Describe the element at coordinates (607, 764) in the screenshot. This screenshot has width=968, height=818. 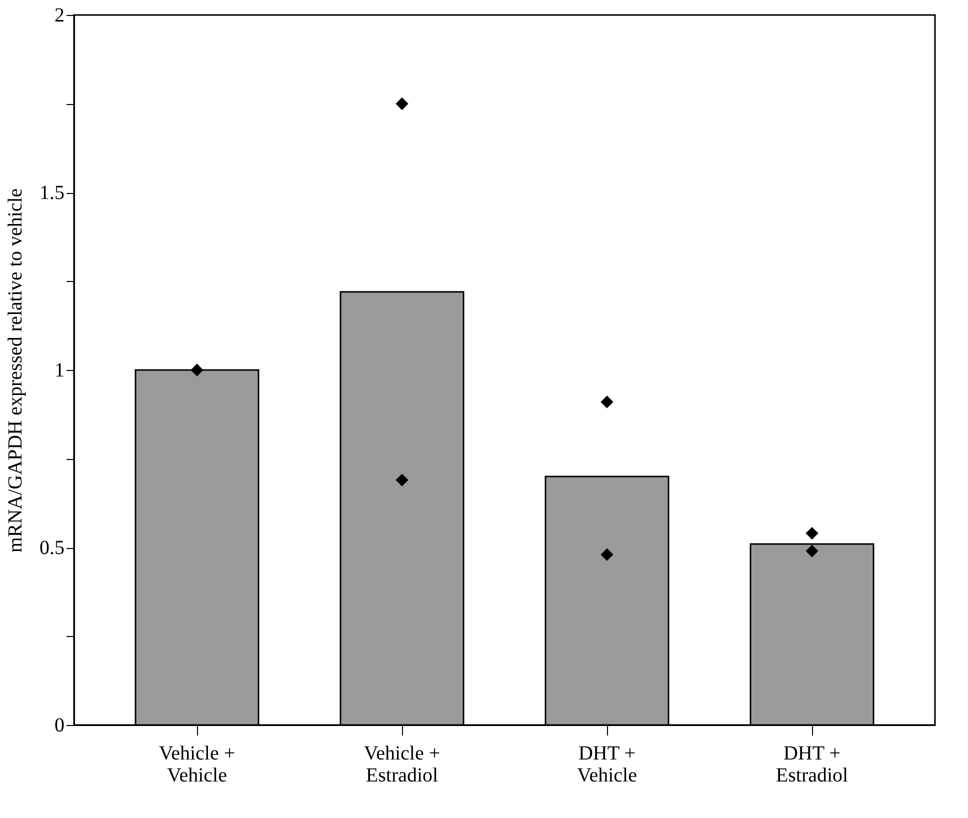
I see `x-tick-label: DHT + Vehicle` at that location.